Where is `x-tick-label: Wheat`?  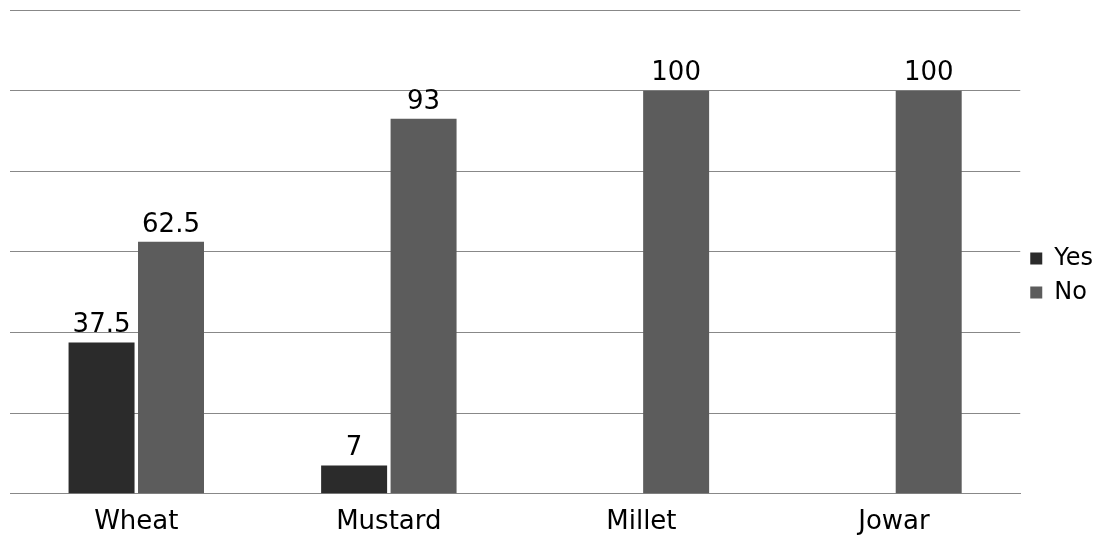
x-tick-label: Wheat is located at coordinates (136, 520).